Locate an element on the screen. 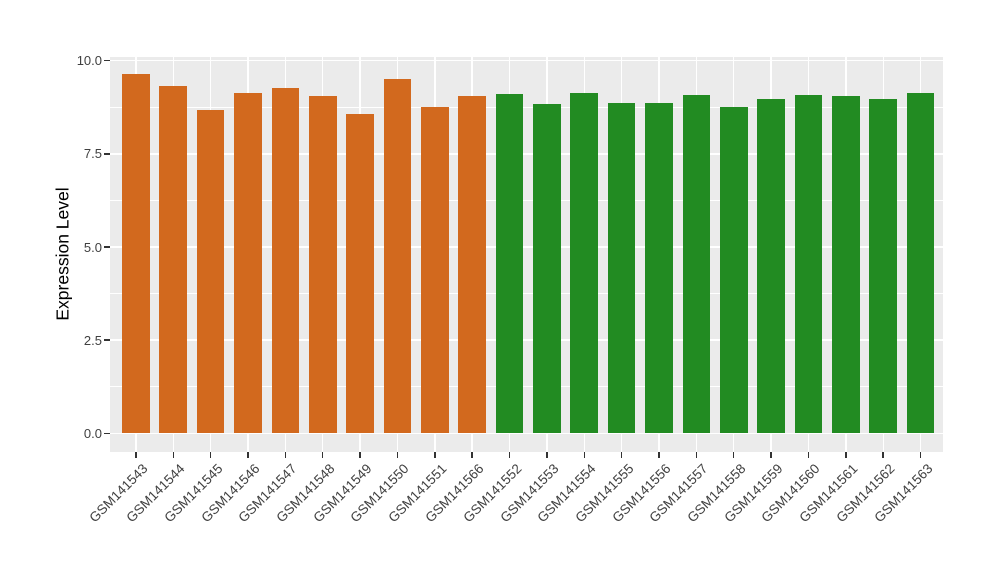  bar-gsm141562 is located at coordinates (883, 266).